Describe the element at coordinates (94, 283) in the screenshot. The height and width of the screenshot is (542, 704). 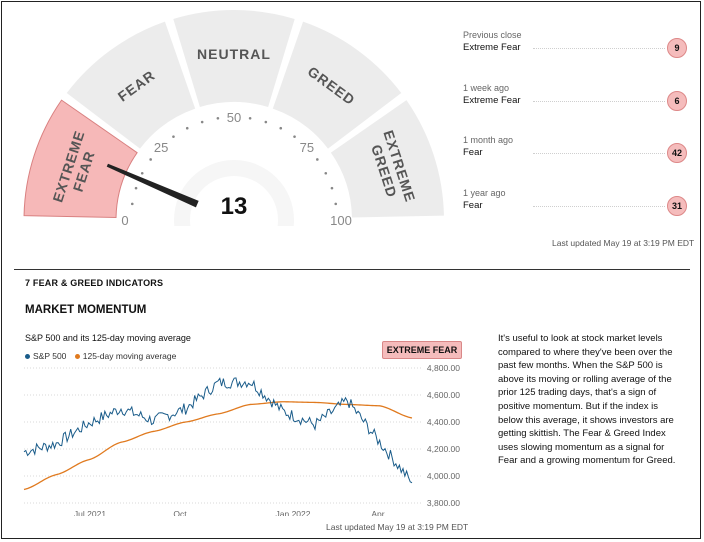
I see `section-title: 7 FEAR & GREED INDICATORS` at that location.